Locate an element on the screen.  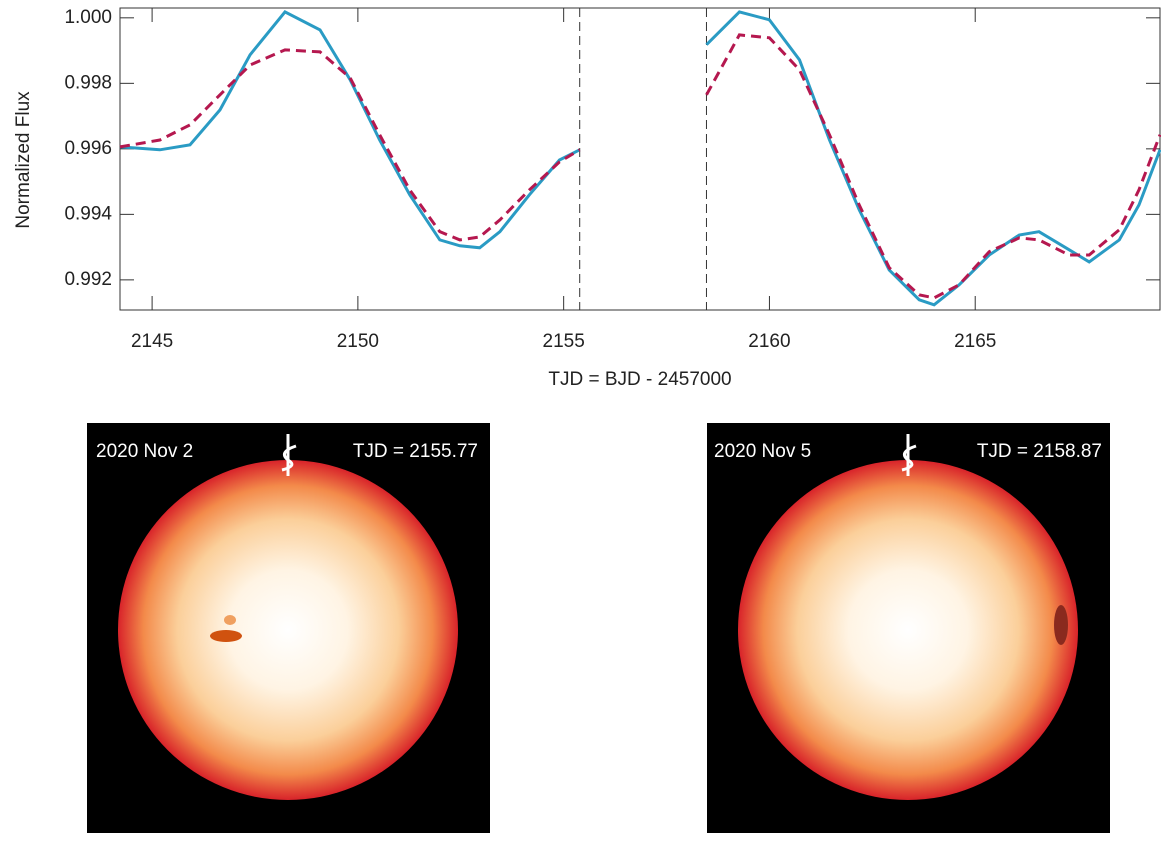
y-tick-label: 0.996 is located at coordinates (88, 148).